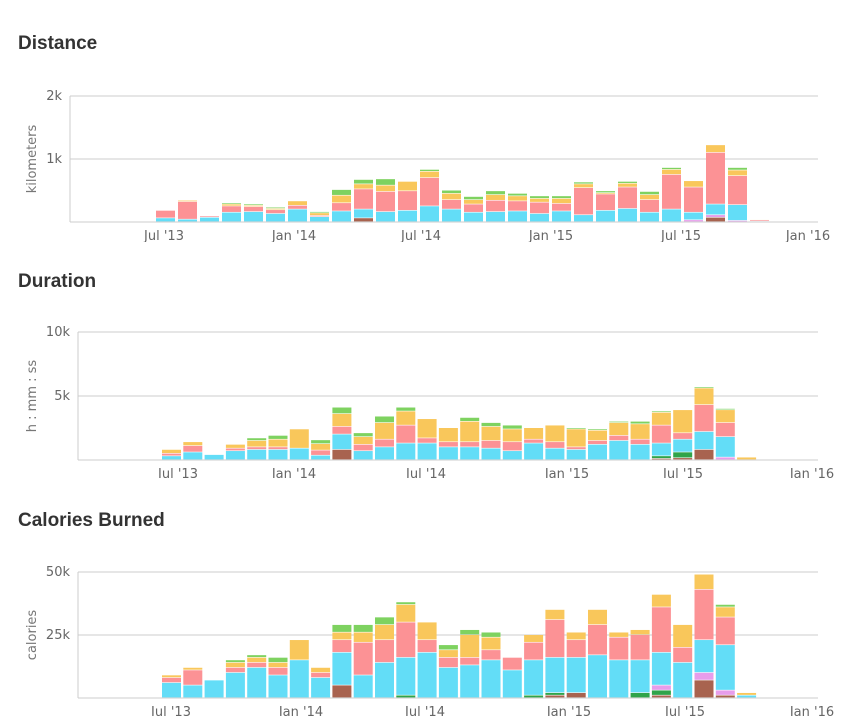 The height and width of the screenshot is (724, 848). What do you see at coordinates (682, 472) in the screenshot?
I see `x-tick-label: Jul '15` at bounding box center [682, 472].